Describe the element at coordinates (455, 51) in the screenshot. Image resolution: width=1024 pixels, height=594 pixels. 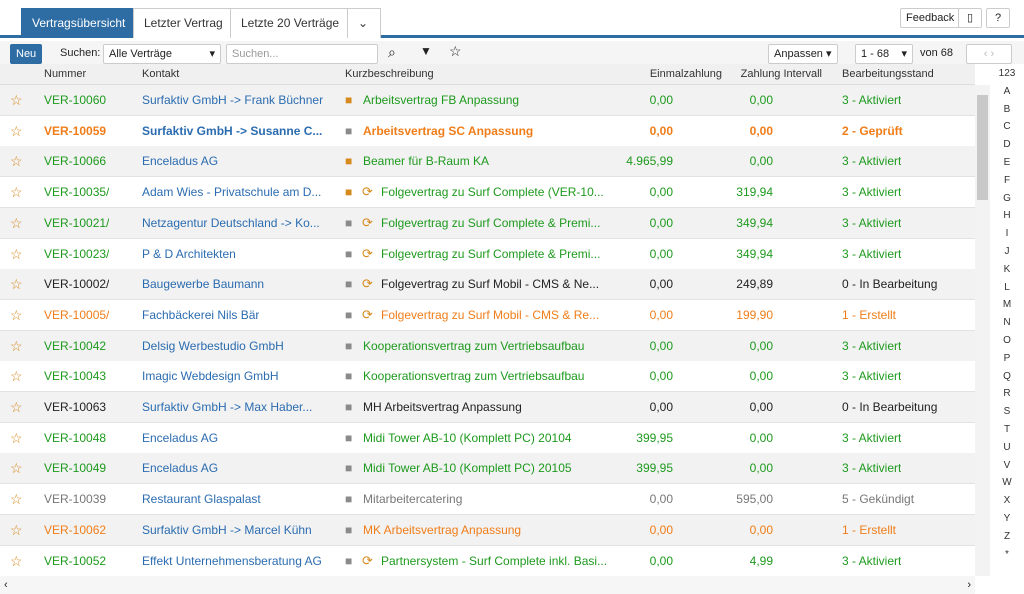
I see `favorite-icon: ☆` at that location.